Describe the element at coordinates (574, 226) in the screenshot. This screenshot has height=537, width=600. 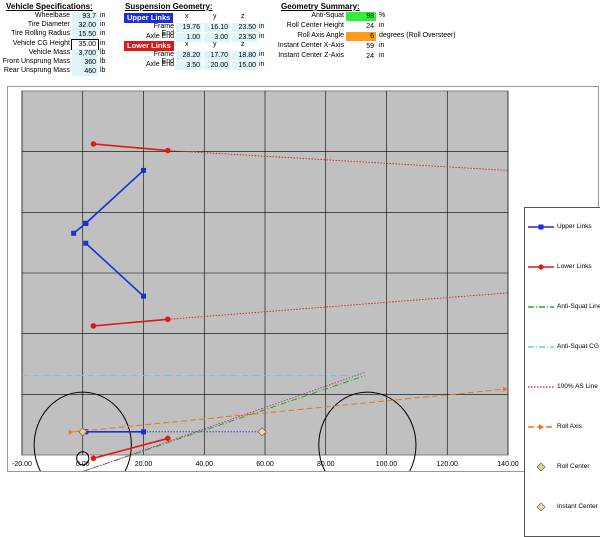
I see `legend-label: Upper Links` at that location.